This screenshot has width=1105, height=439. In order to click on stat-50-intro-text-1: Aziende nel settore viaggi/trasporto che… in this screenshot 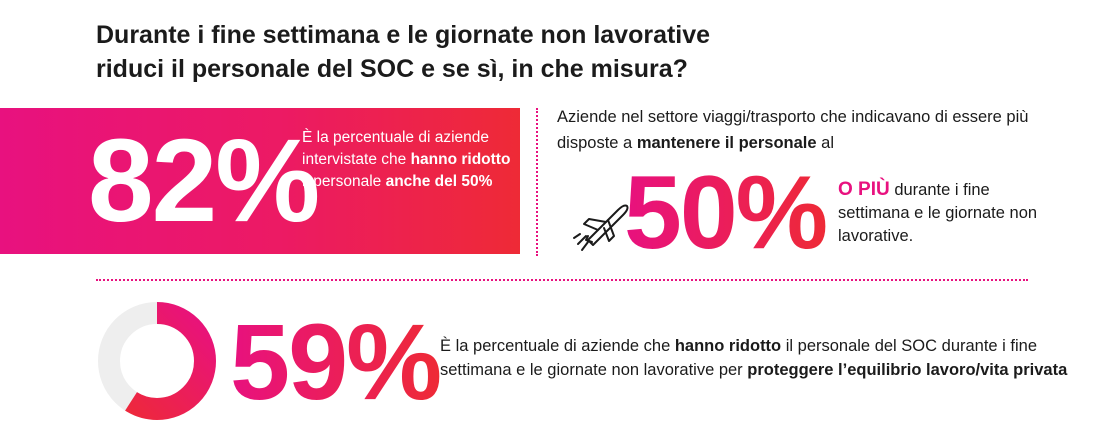, I will do `click(793, 130)`.